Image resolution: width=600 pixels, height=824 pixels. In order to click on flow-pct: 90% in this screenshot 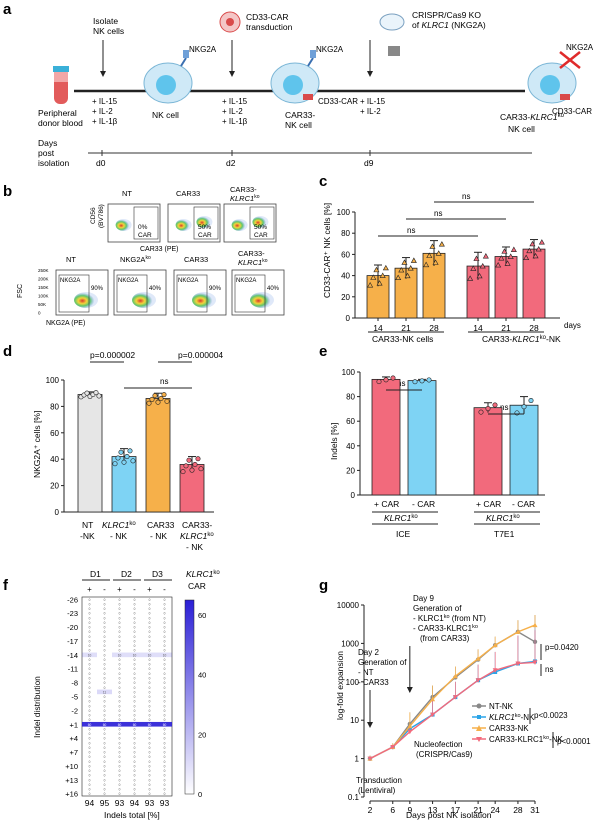, I will do `click(215, 289)`.